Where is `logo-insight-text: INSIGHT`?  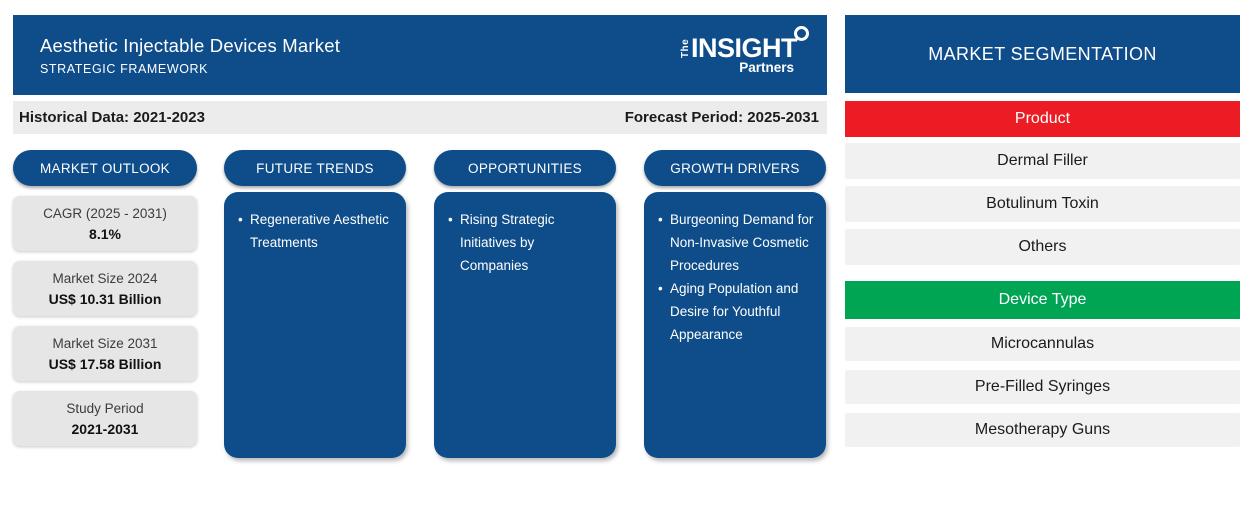 logo-insight-text: INSIGHT is located at coordinates (744, 48).